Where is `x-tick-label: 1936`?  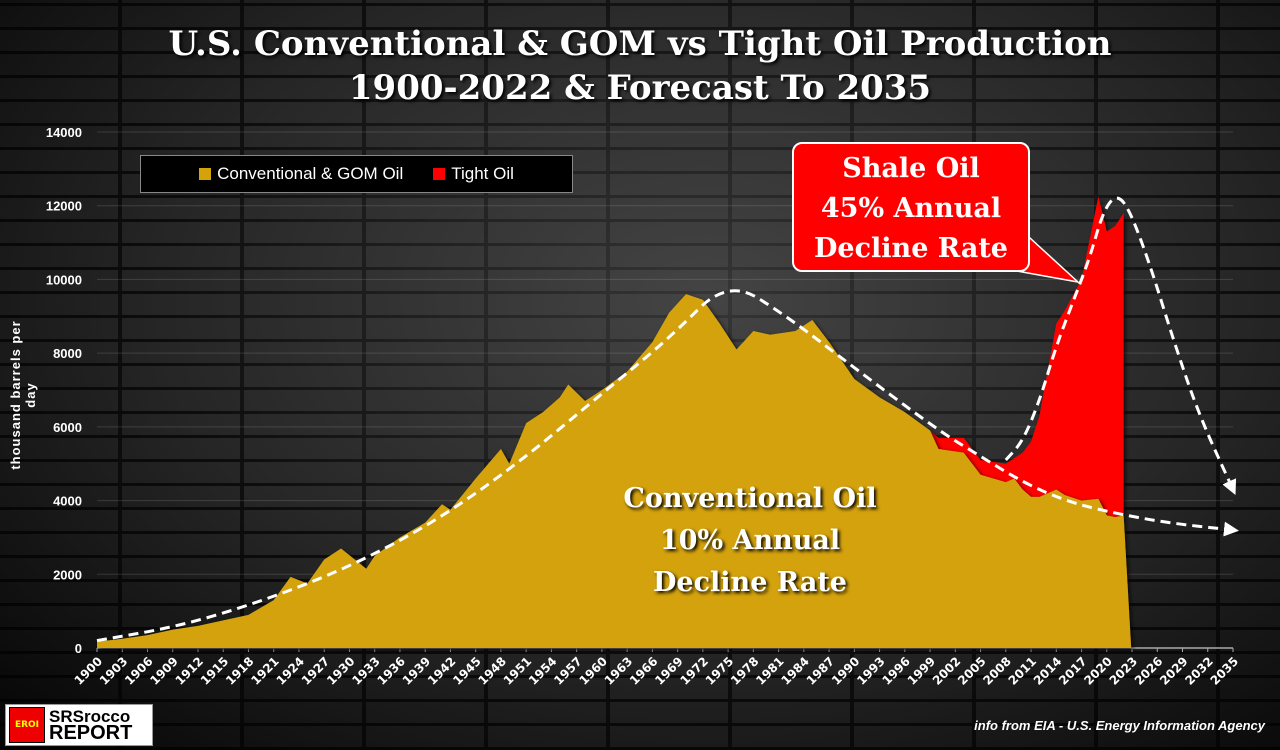
x-tick-label: 1936 is located at coordinates (392, 671).